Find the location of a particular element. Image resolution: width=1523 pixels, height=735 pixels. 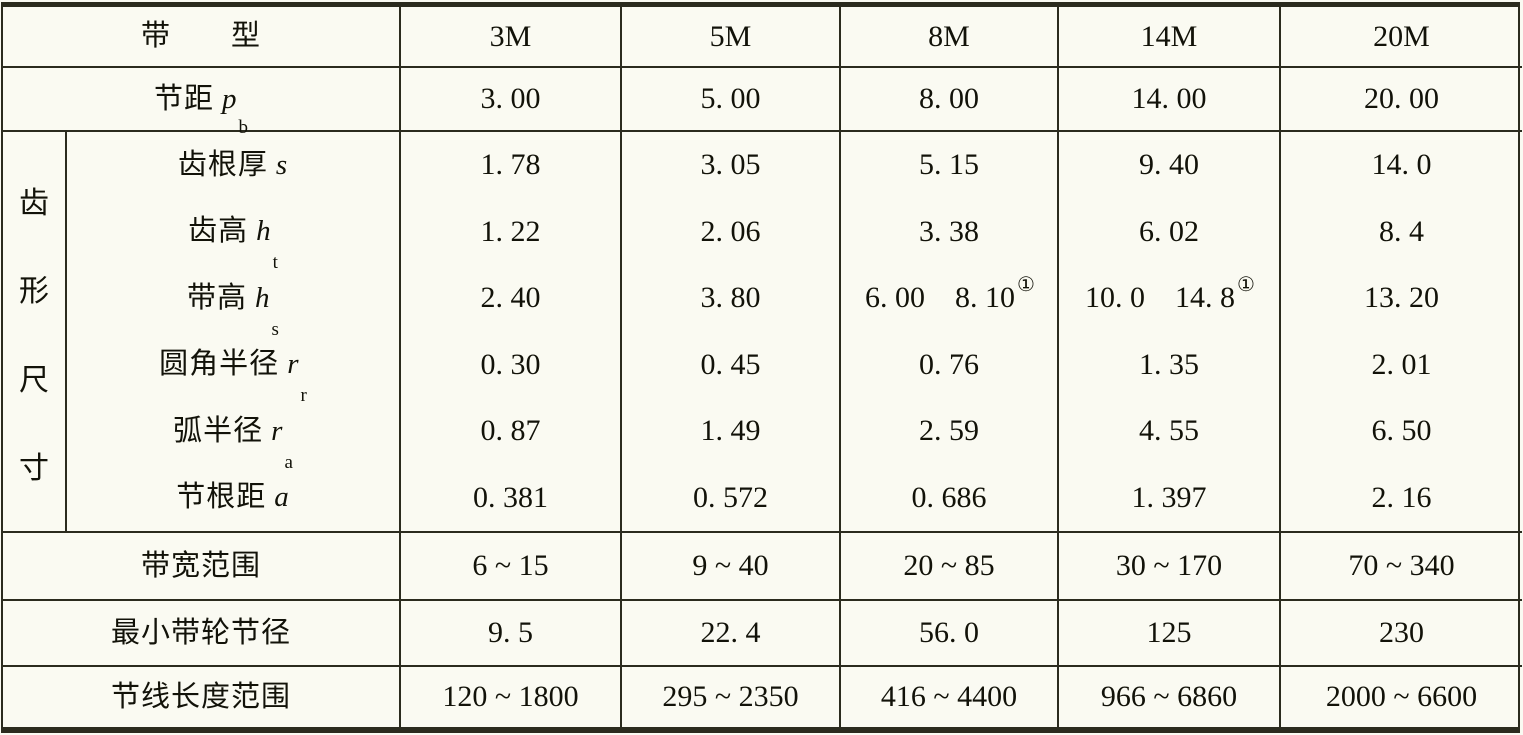

value-text: 0. 686 is located at coordinates (949, 497).